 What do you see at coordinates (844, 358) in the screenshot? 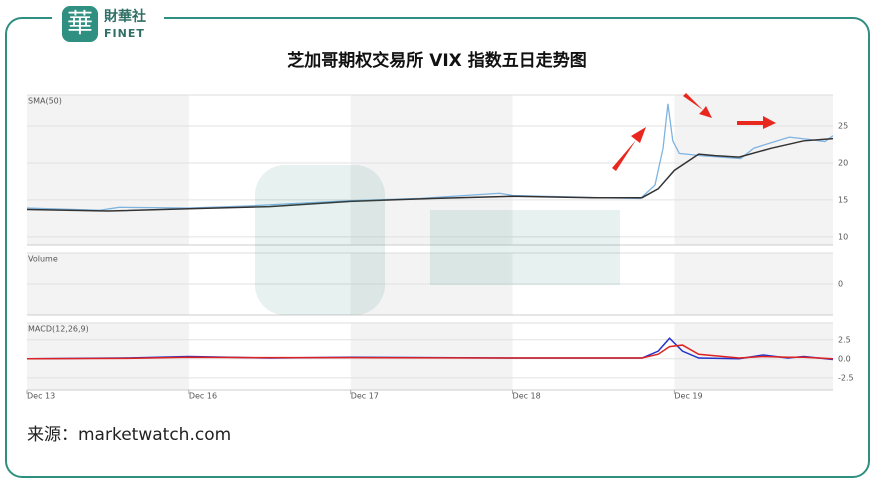
I see `y-tick-label: 0.0` at bounding box center [844, 358].